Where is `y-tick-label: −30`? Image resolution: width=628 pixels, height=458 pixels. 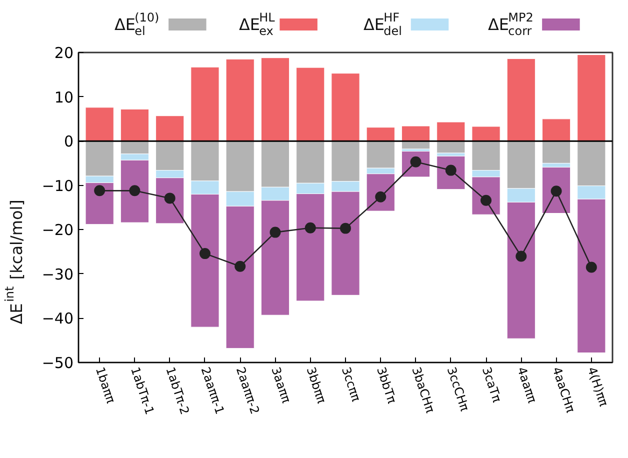
y-tick-label: −30 is located at coordinates (58, 274).